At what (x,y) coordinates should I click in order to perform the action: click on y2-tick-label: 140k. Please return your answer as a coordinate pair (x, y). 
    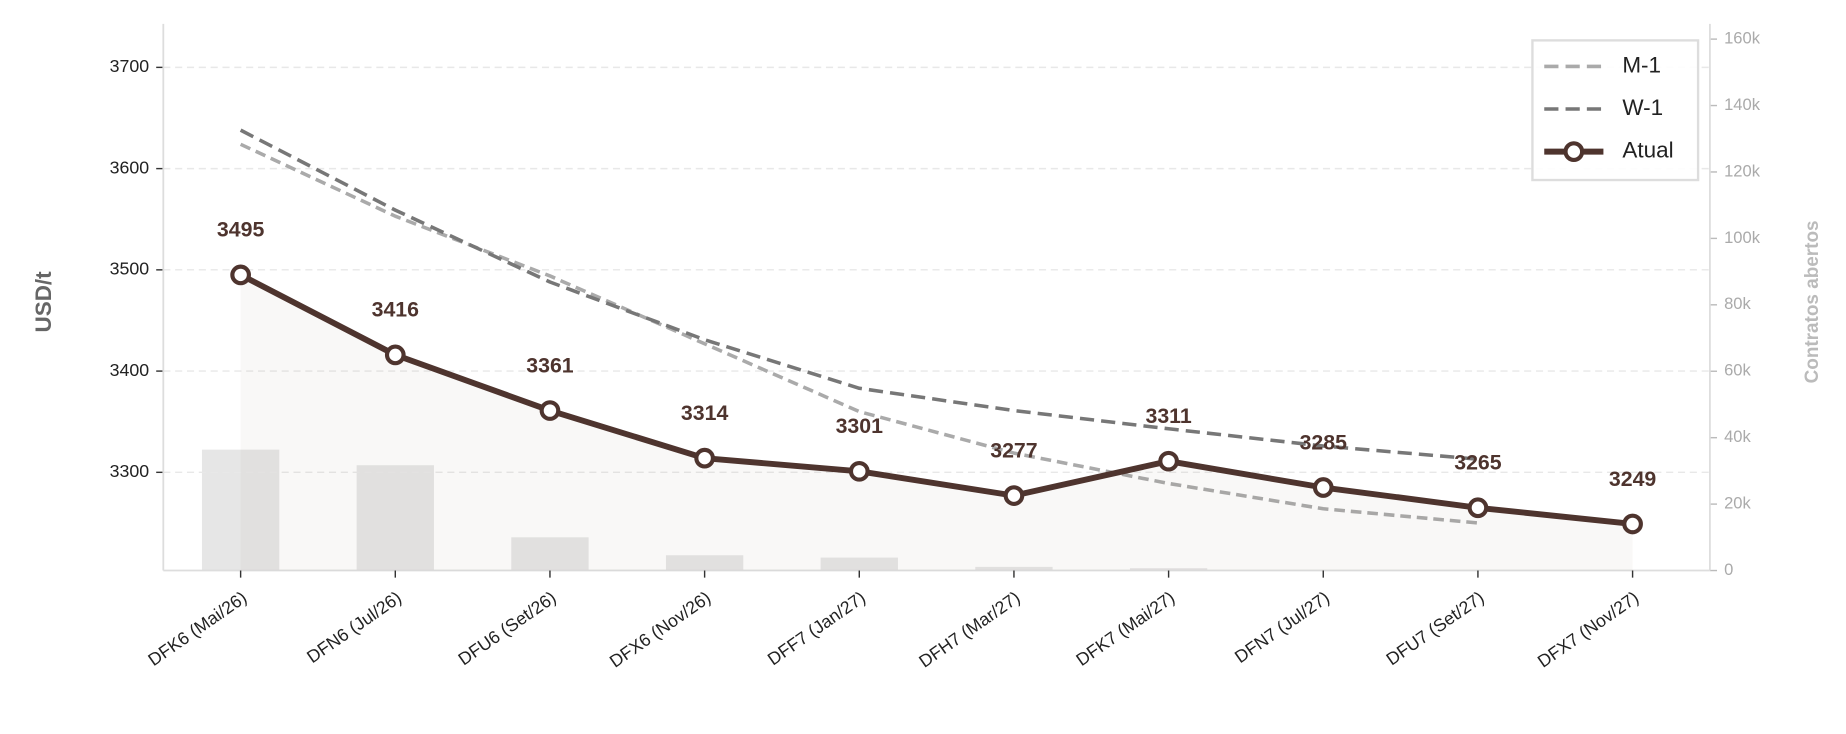
    Looking at the image, I should click on (1742, 104).